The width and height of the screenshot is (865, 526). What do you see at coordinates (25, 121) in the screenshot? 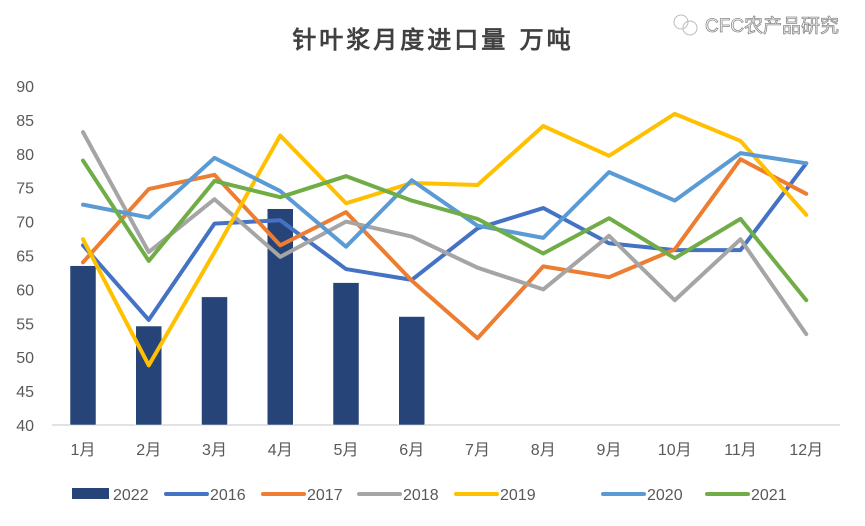
I see `y-tick-label: 85` at bounding box center [25, 121].